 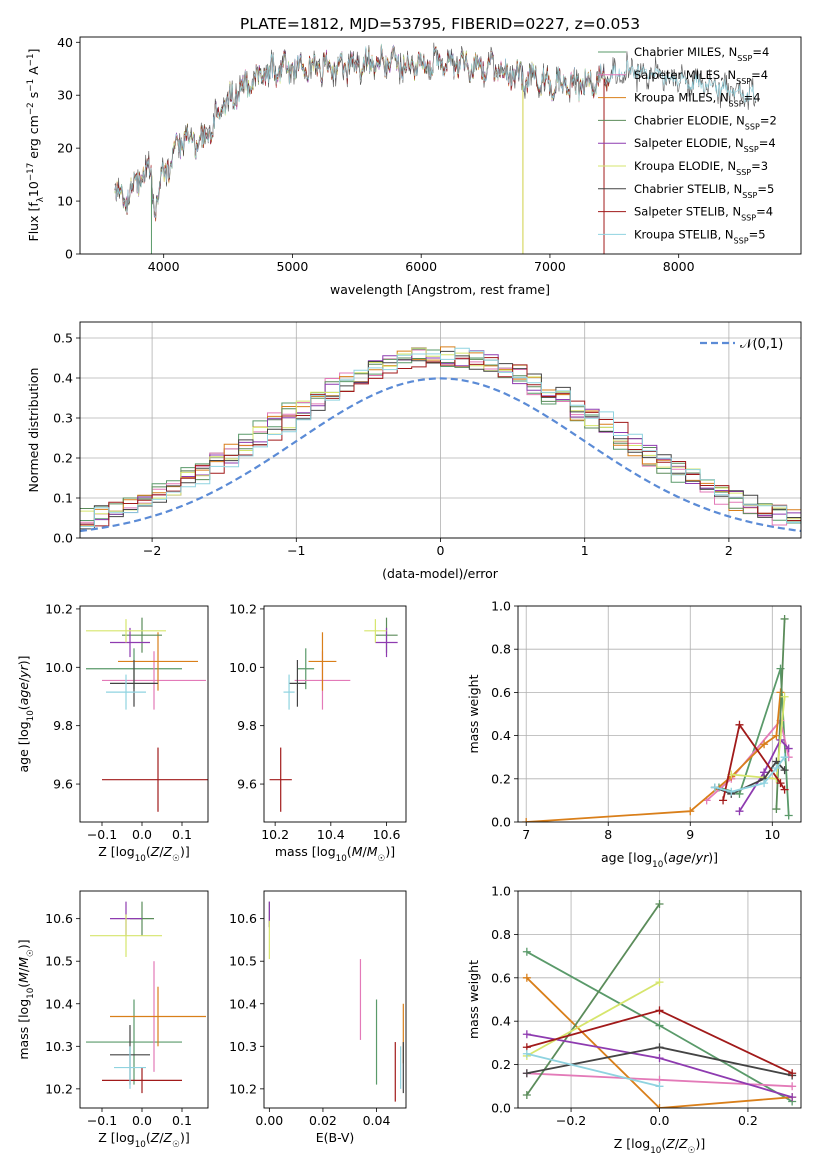 What do you see at coordinates (63, 458) in the screenshot?
I see `residuals-ytick-label-2: 0.2` at bounding box center [63, 458].